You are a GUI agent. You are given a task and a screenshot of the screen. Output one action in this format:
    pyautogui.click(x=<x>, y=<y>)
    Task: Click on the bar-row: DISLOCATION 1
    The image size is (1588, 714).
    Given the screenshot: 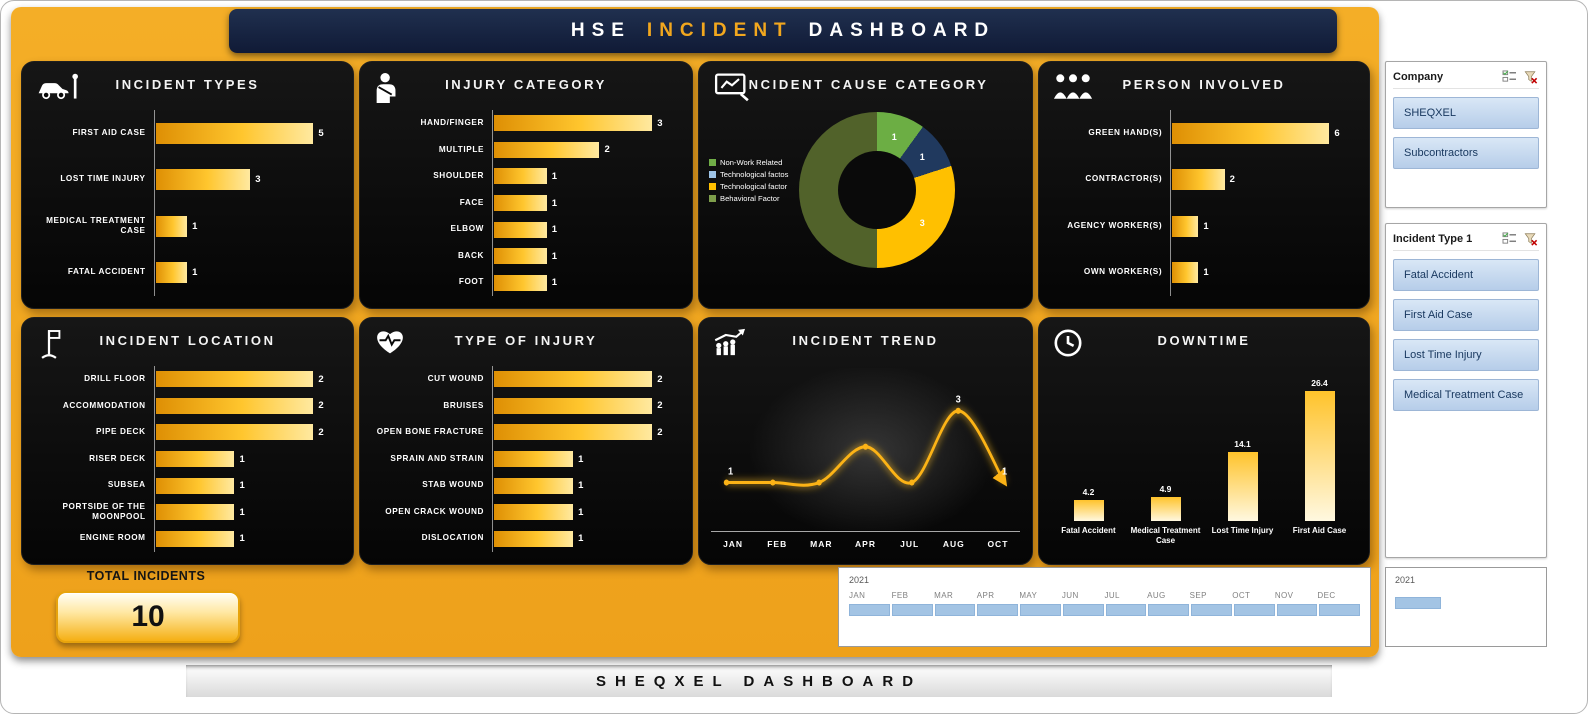 What is the action you would take?
    pyautogui.click(x=523, y=539)
    